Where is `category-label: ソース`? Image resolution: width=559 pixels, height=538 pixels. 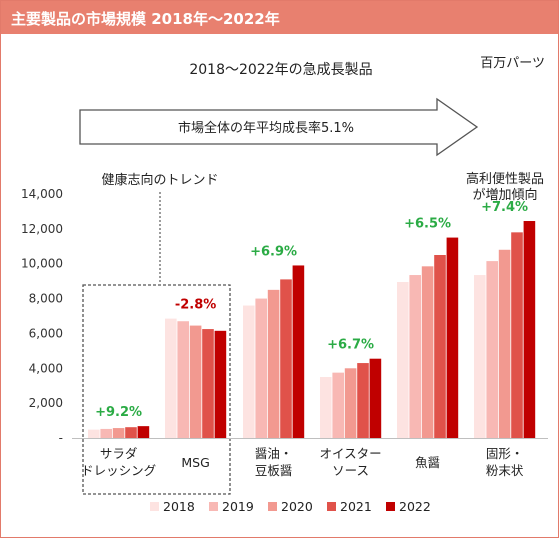
category-label: ソース is located at coordinates (350, 470).